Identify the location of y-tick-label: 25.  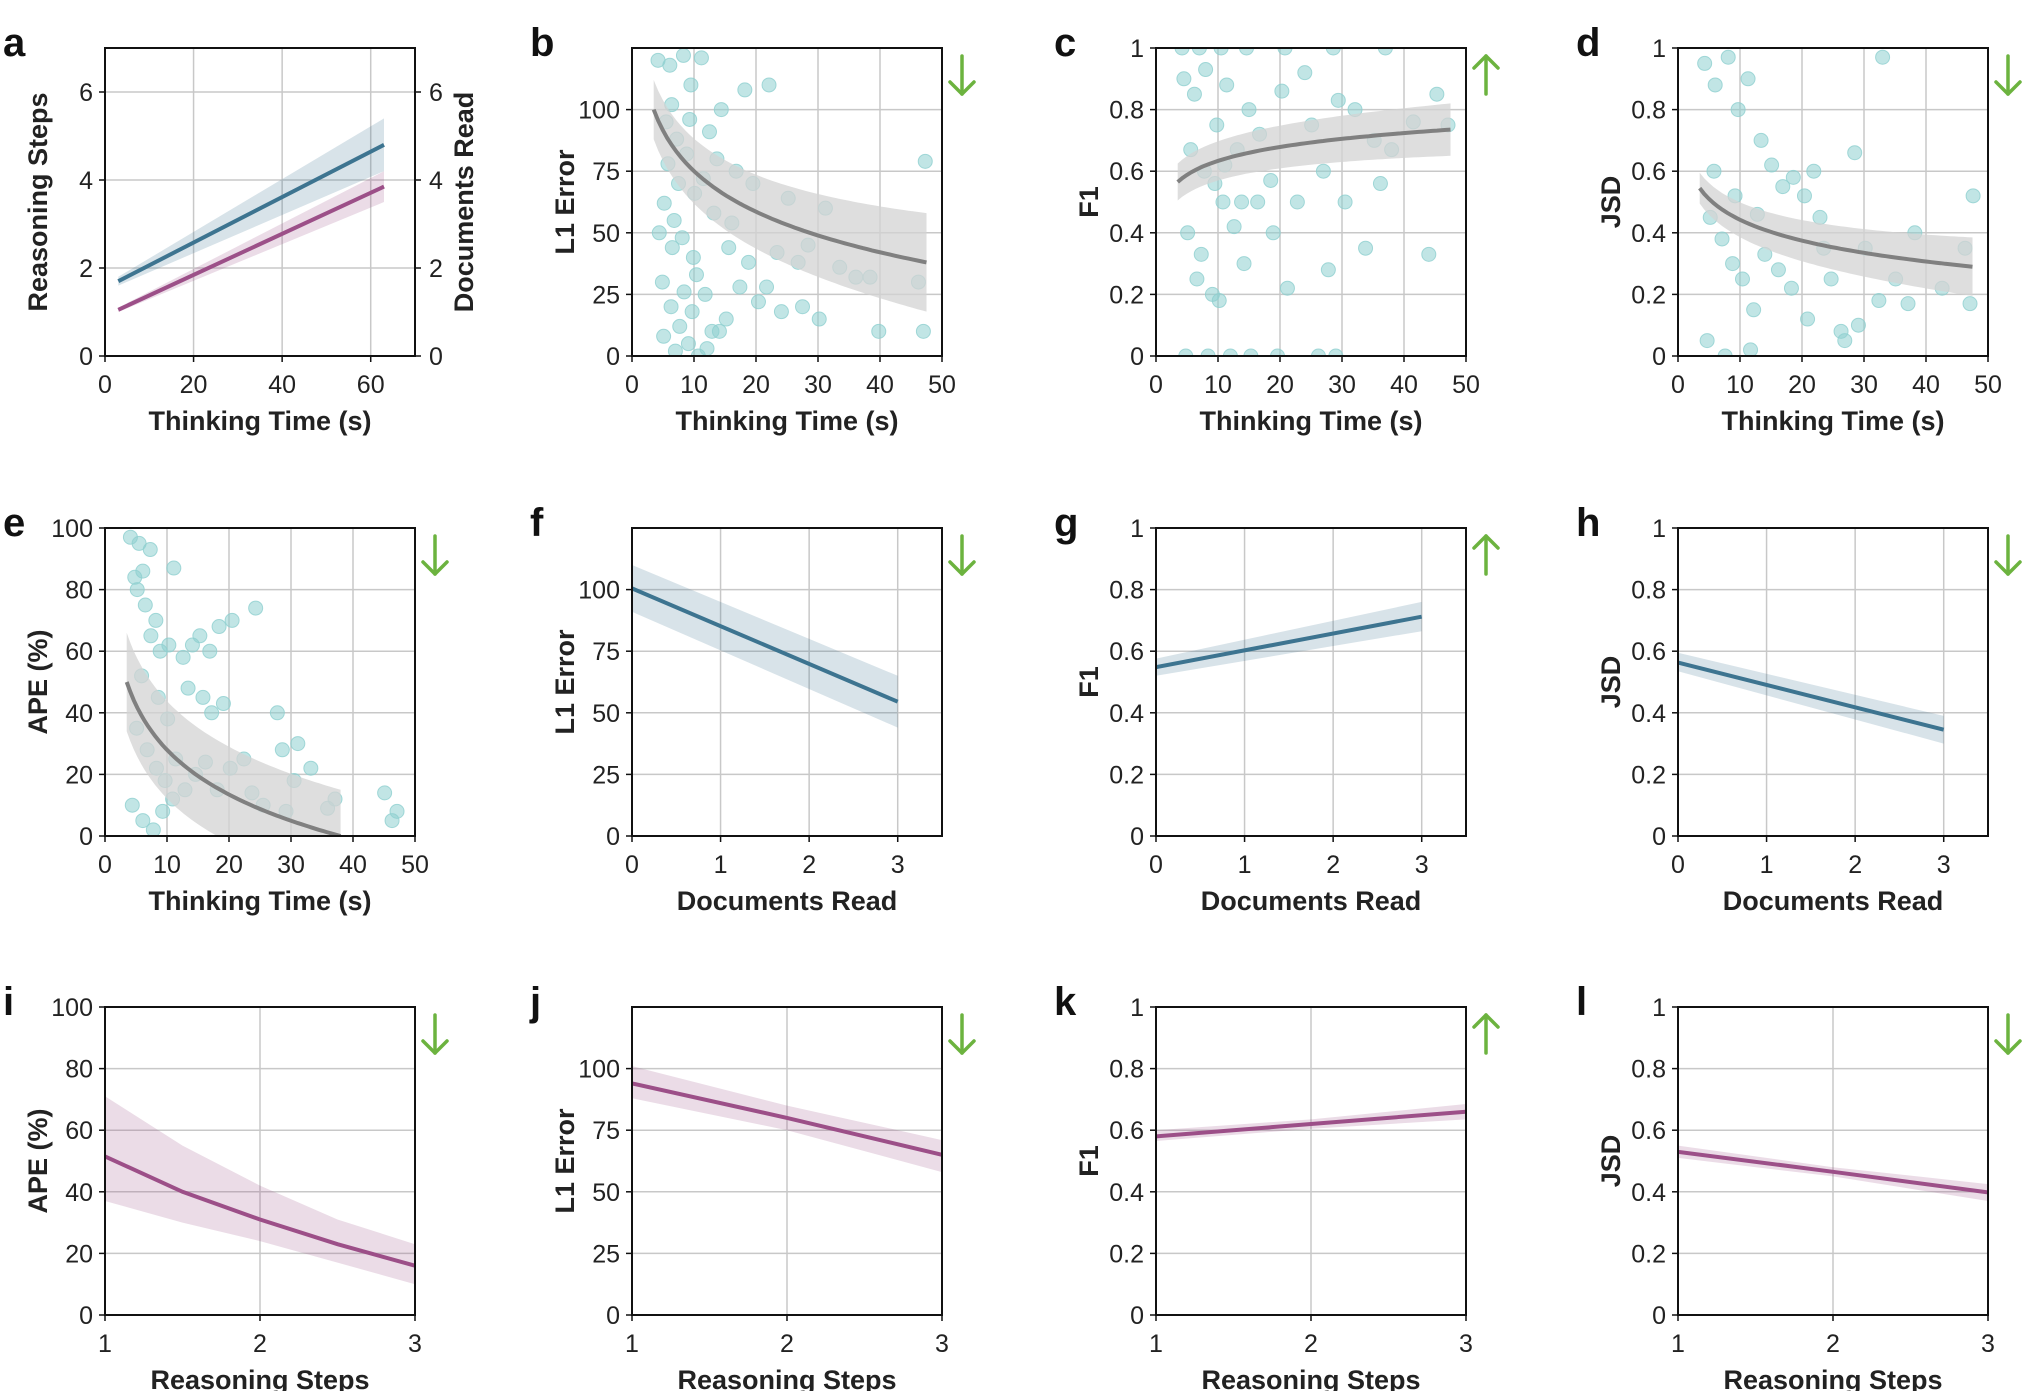
(606, 775).